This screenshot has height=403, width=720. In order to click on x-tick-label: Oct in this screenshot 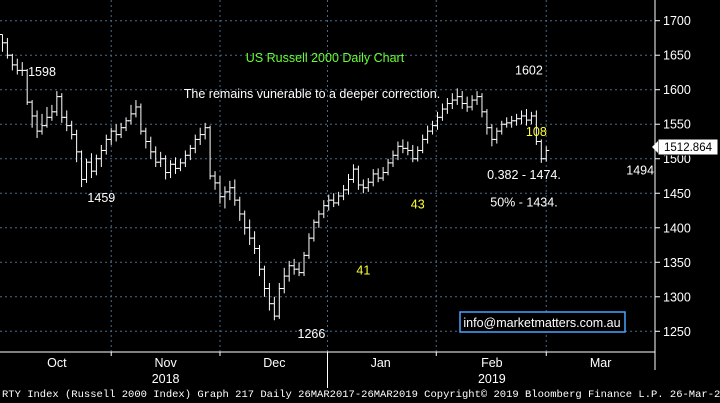, I will do `click(57, 363)`.